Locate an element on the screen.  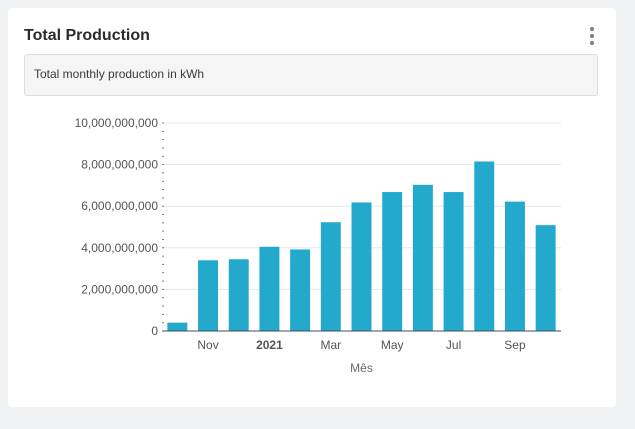
more-vertical-icon is located at coordinates (592, 36).